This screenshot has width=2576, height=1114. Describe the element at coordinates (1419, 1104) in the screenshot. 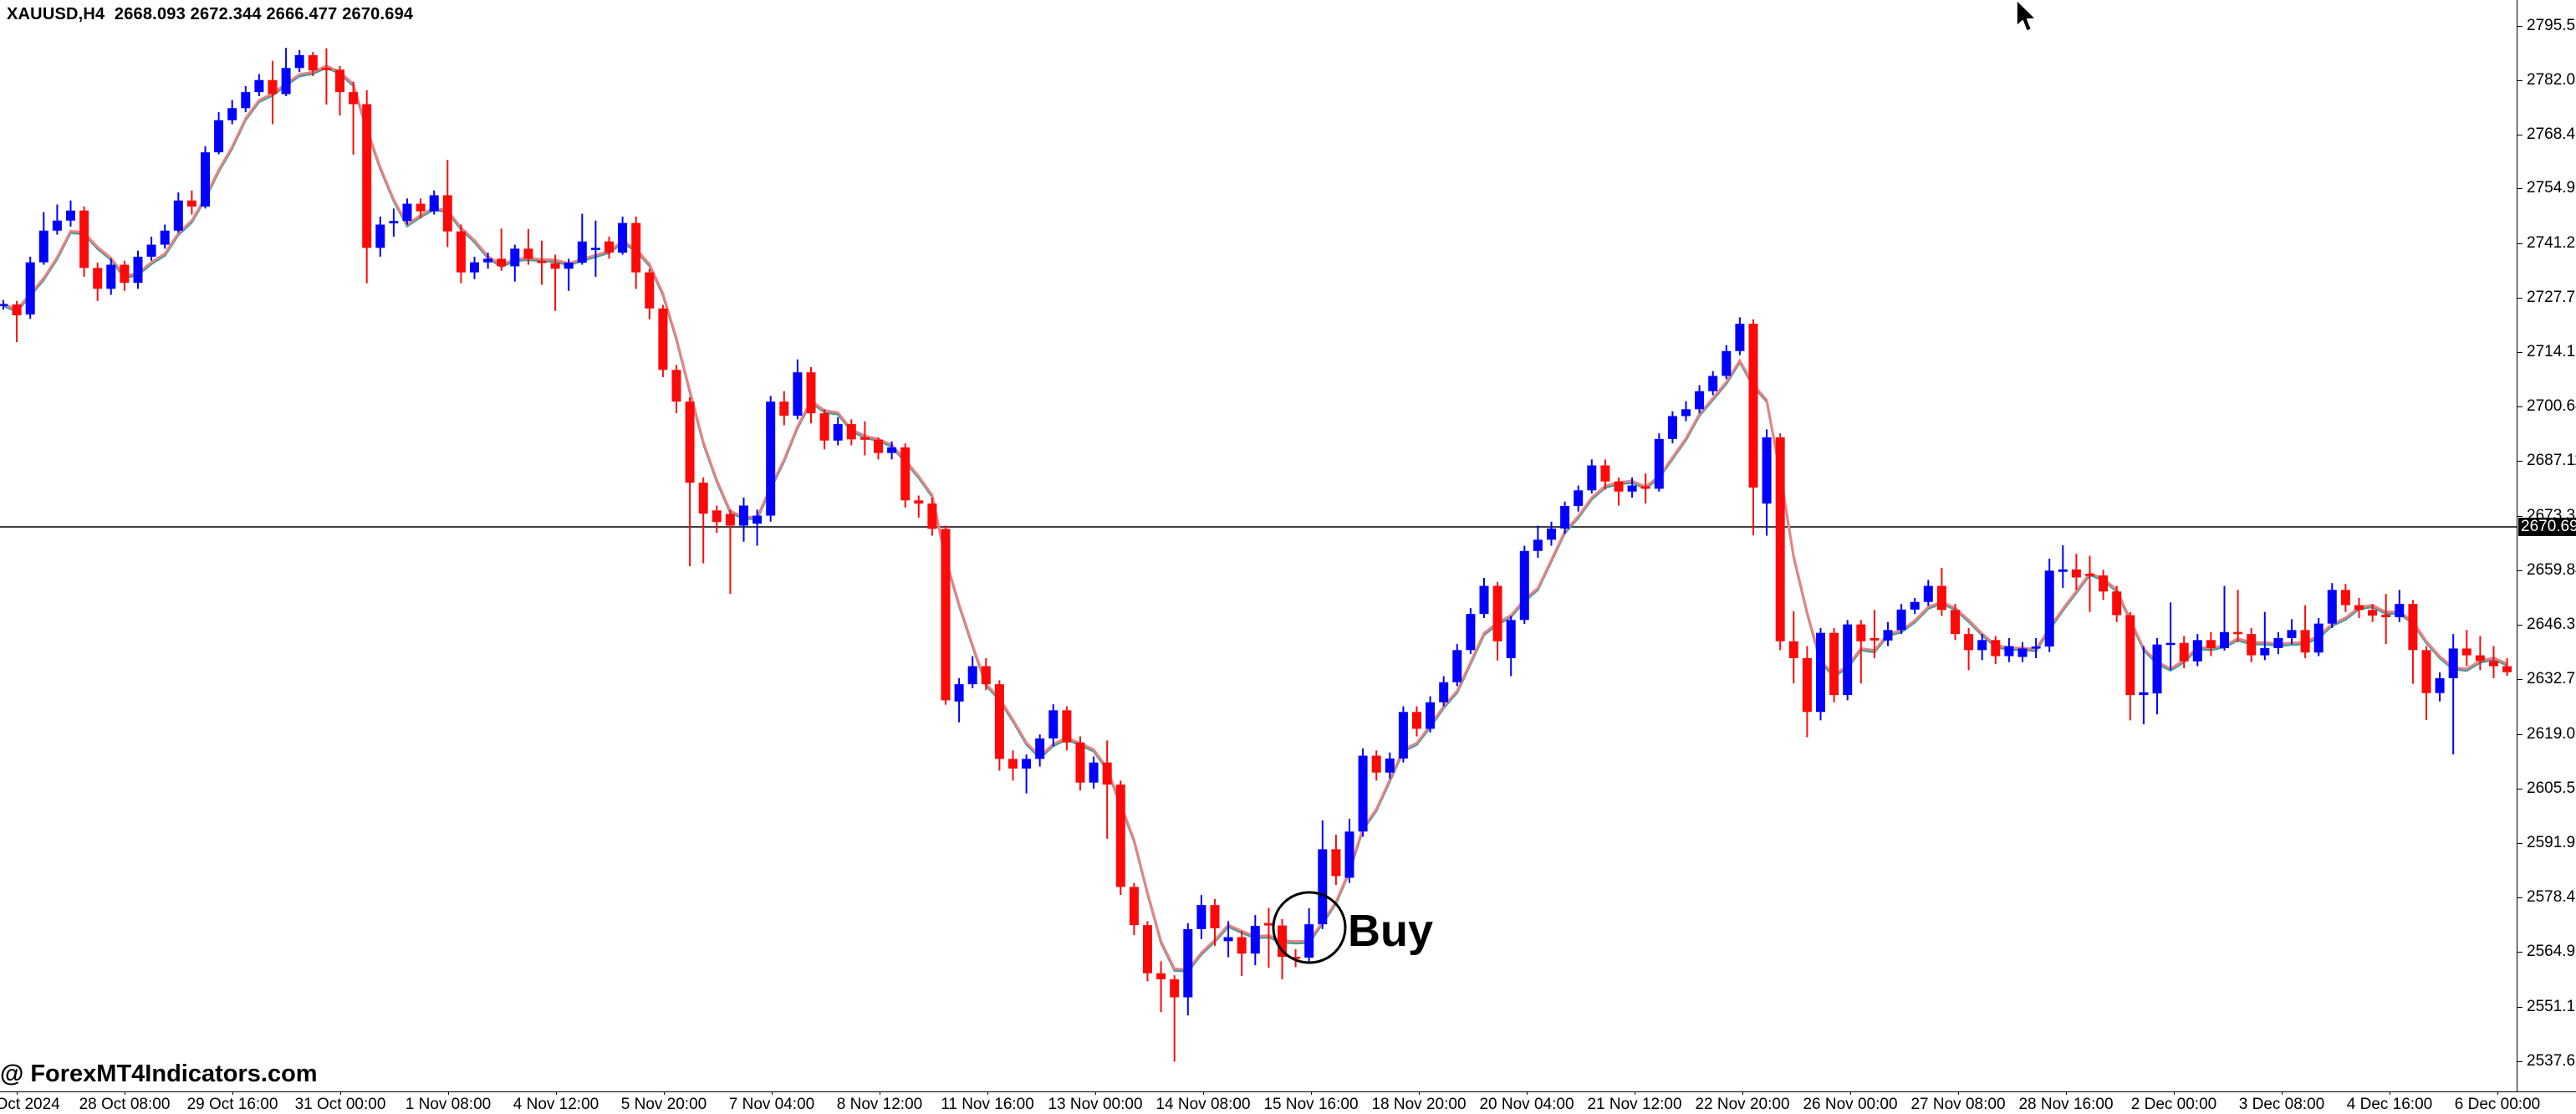

I see `time-tick-label: 18 Nov 20:00` at that location.